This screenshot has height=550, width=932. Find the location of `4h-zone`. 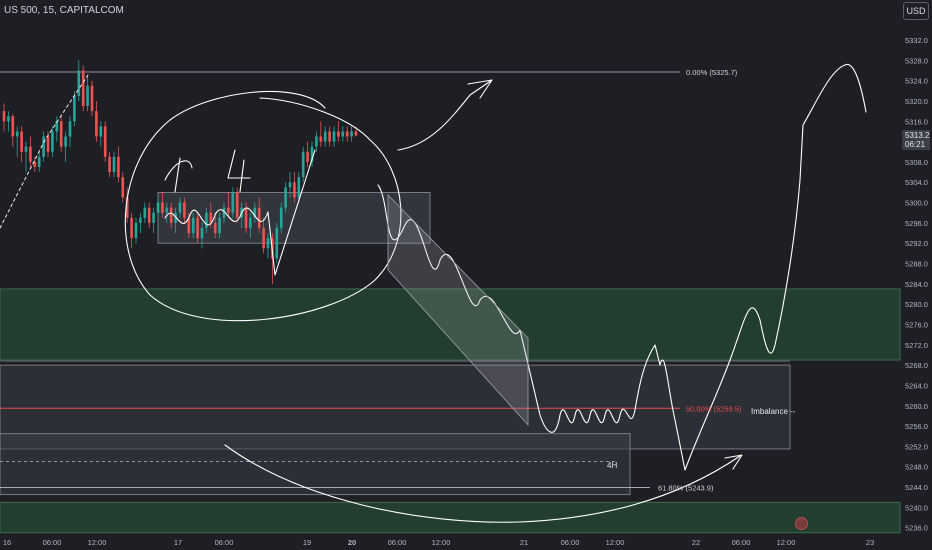

4h-zone is located at coordinates (315, 464).